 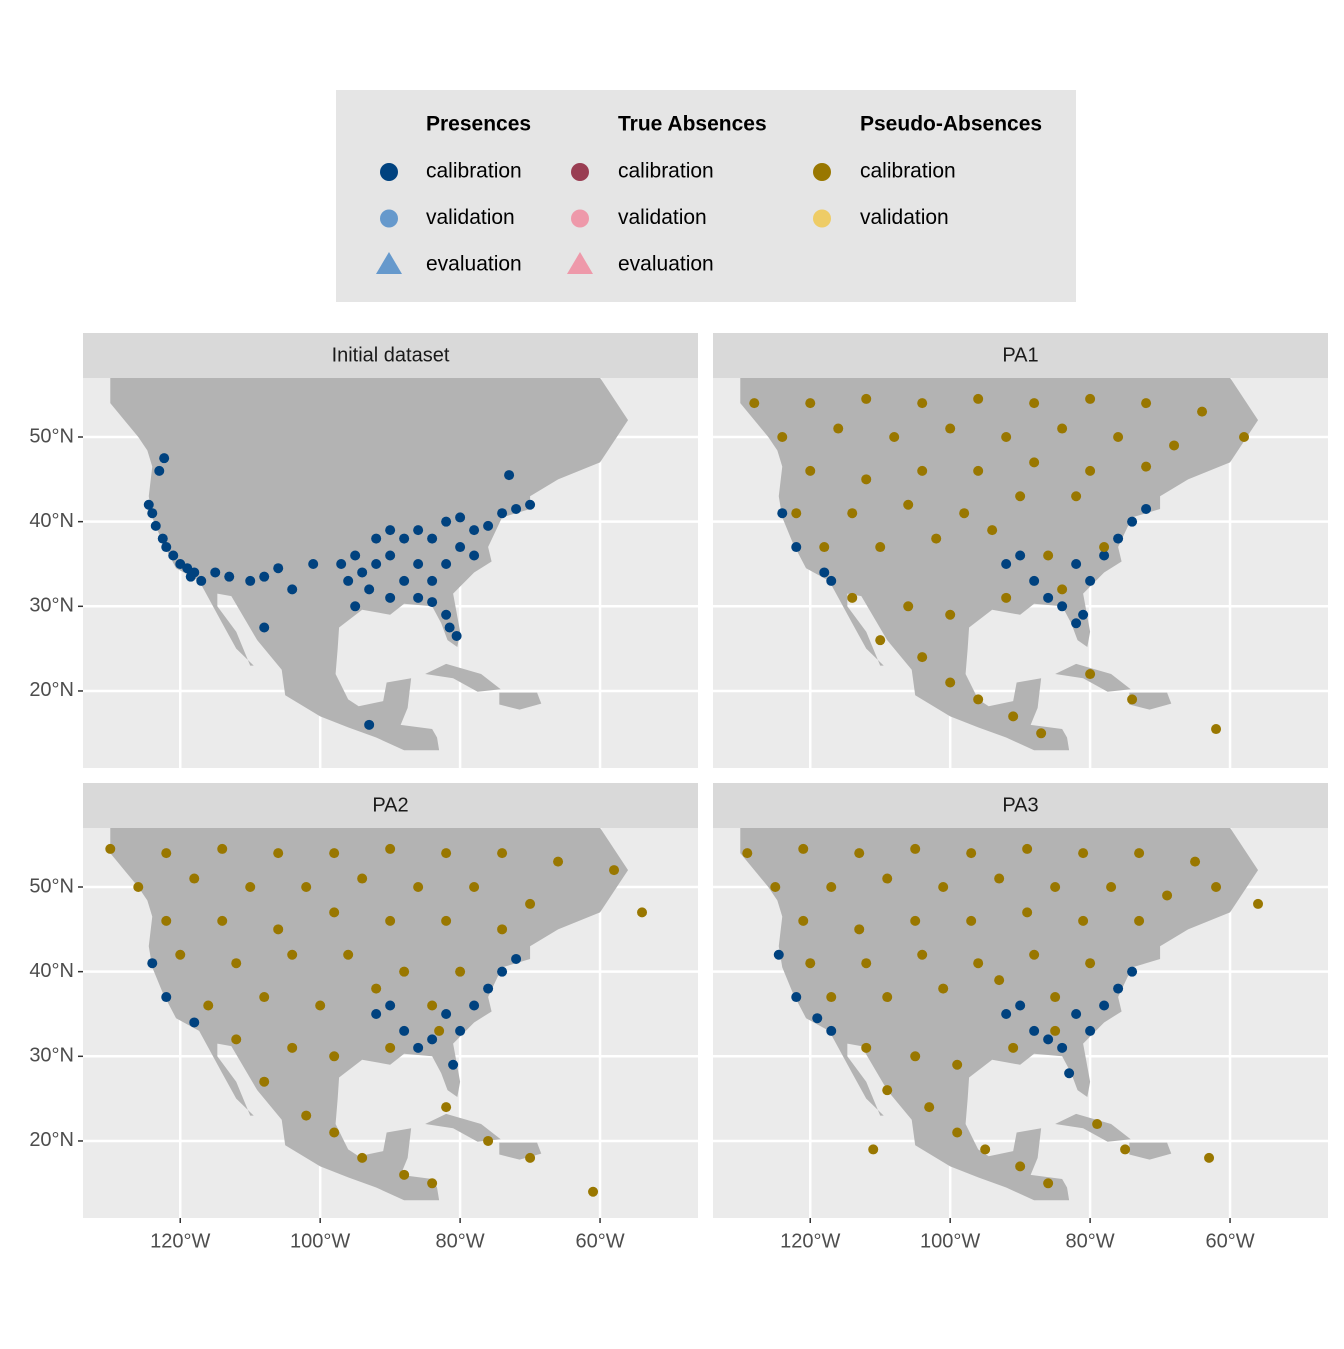 What do you see at coordinates (320, 1241) in the screenshot?
I see `x-tick-label: 100°W` at bounding box center [320, 1241].